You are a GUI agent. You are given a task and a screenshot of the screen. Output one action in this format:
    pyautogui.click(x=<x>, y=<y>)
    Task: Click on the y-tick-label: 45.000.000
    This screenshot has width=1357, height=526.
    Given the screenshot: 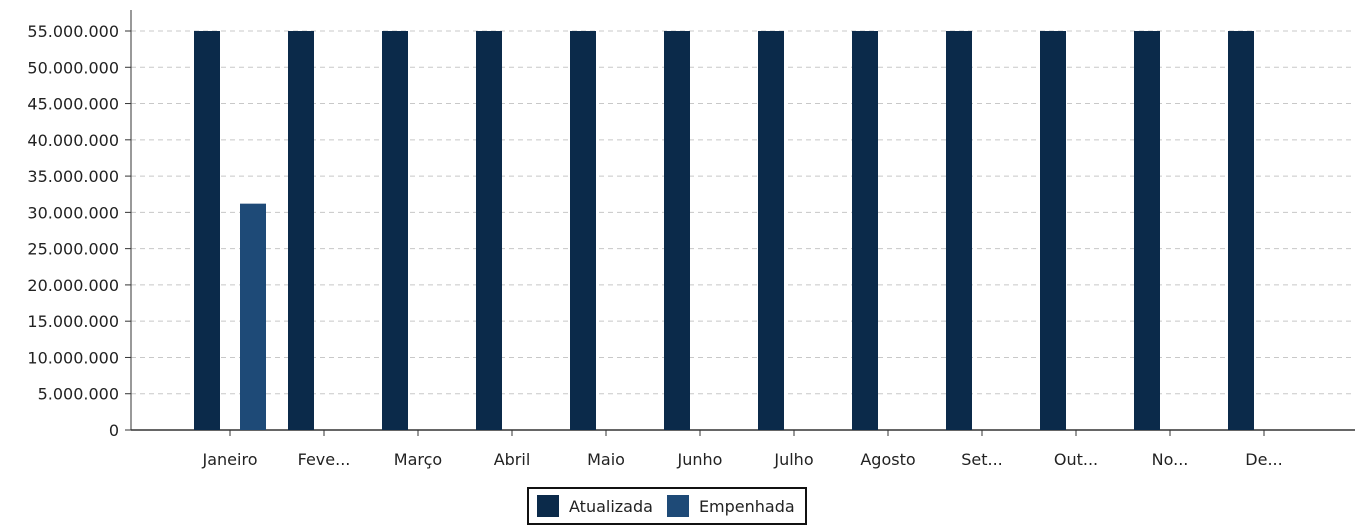 What is the action you would take?
    pyautogui.click(x=73, y=104)
    